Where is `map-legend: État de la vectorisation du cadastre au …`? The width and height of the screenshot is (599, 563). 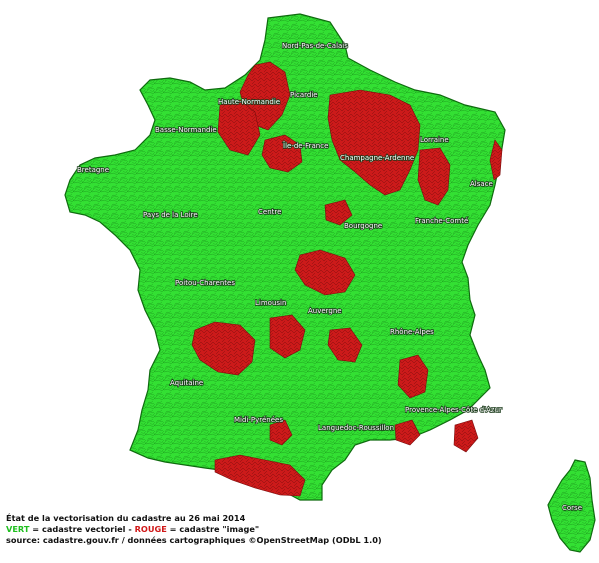 map-legend: État de la vectorisation du cadastre au … is located at coordinates (194, 529).